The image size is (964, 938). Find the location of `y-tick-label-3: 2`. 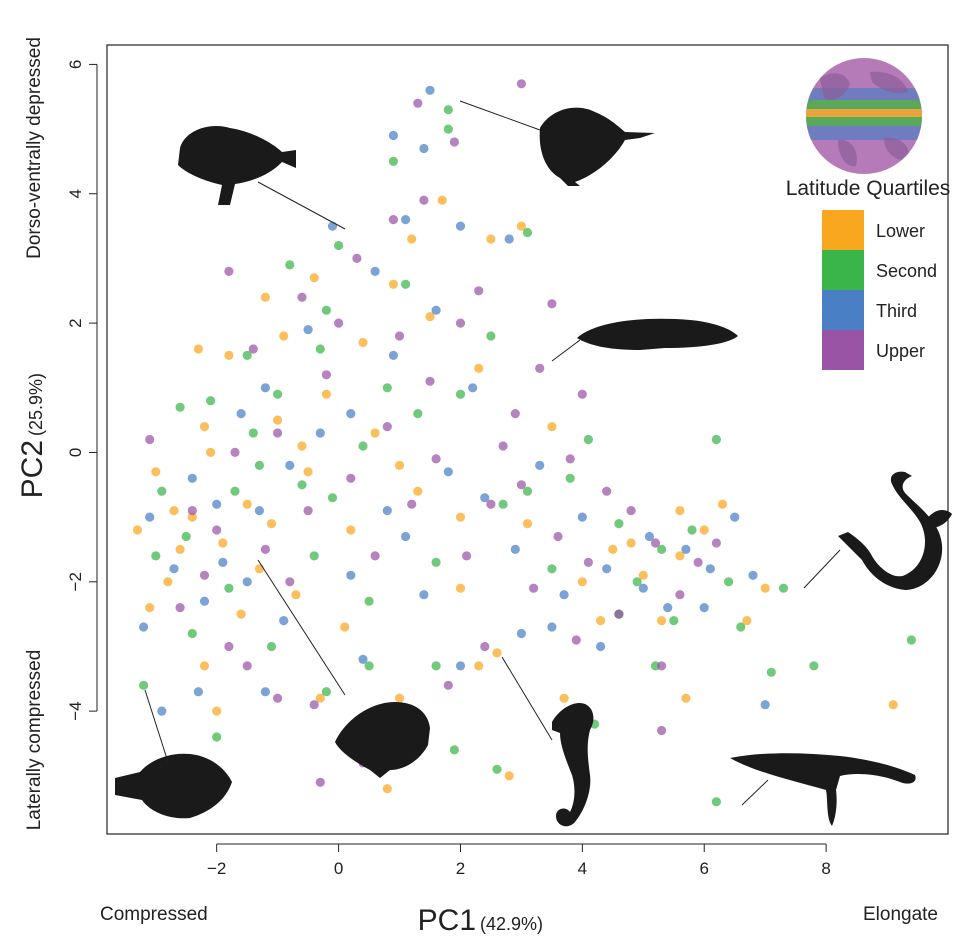

y-tick-label-3: 2 is located at coordinates (75, 322).